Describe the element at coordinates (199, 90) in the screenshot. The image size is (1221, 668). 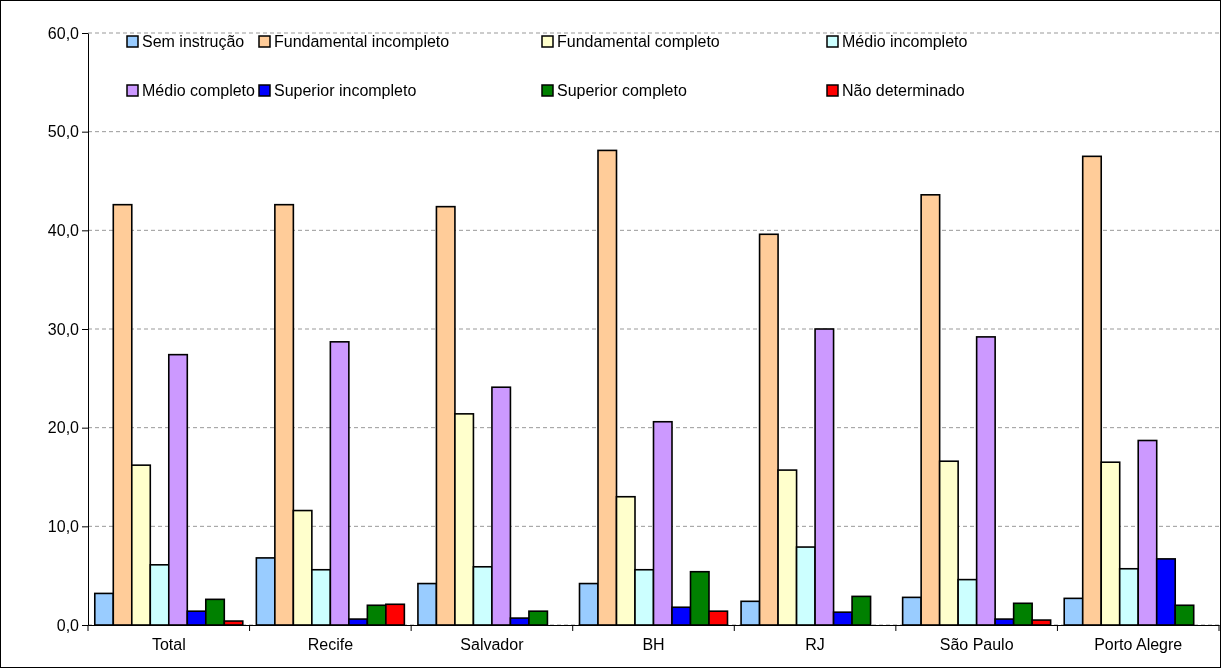
I see `legend-label: Médio completo` at that location.